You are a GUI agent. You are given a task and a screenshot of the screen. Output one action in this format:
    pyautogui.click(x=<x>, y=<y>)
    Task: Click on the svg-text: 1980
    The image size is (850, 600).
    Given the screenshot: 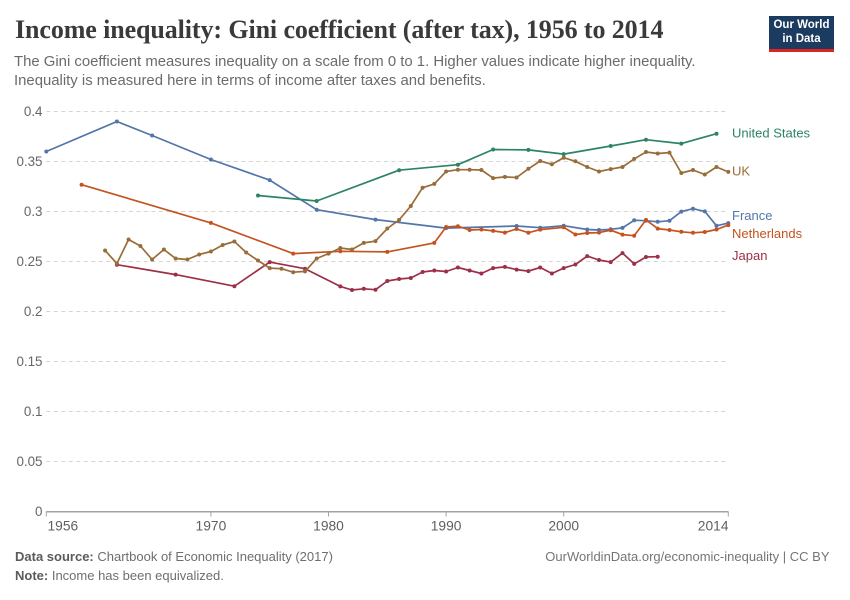 What is the action you would take?
    pyautogui.click(x=328, y=526)
    